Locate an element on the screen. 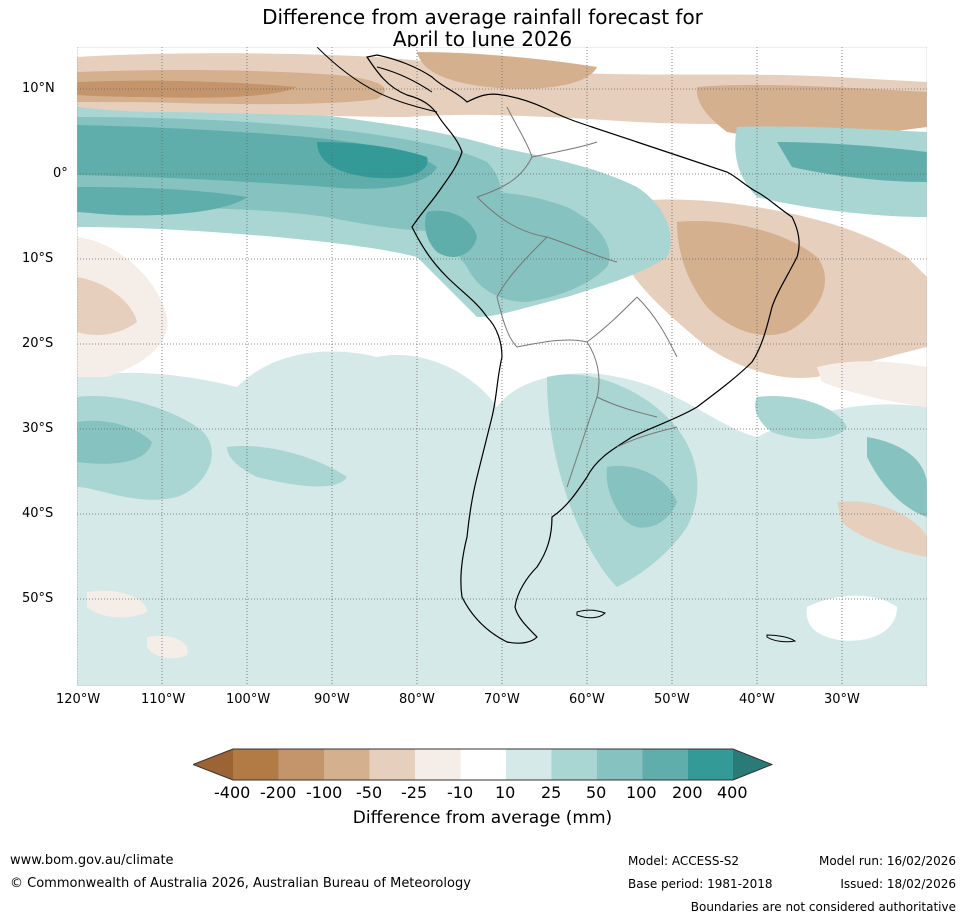 The width and height of the screenshot is (965, 919). south-atlantic-east-moderate is located at coordinates (897, 477).